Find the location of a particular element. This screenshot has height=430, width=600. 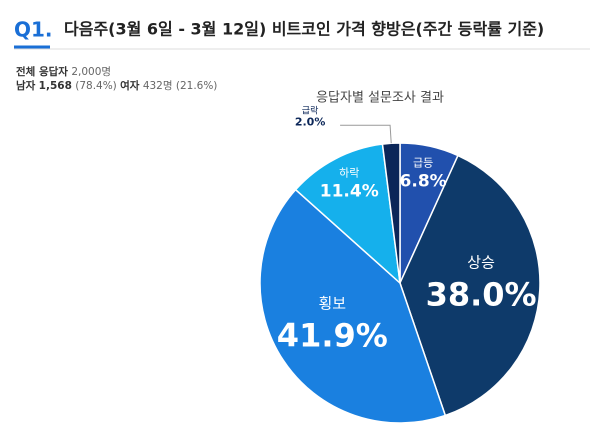

slice-category: 급등 is located at coordinates (423, 163).